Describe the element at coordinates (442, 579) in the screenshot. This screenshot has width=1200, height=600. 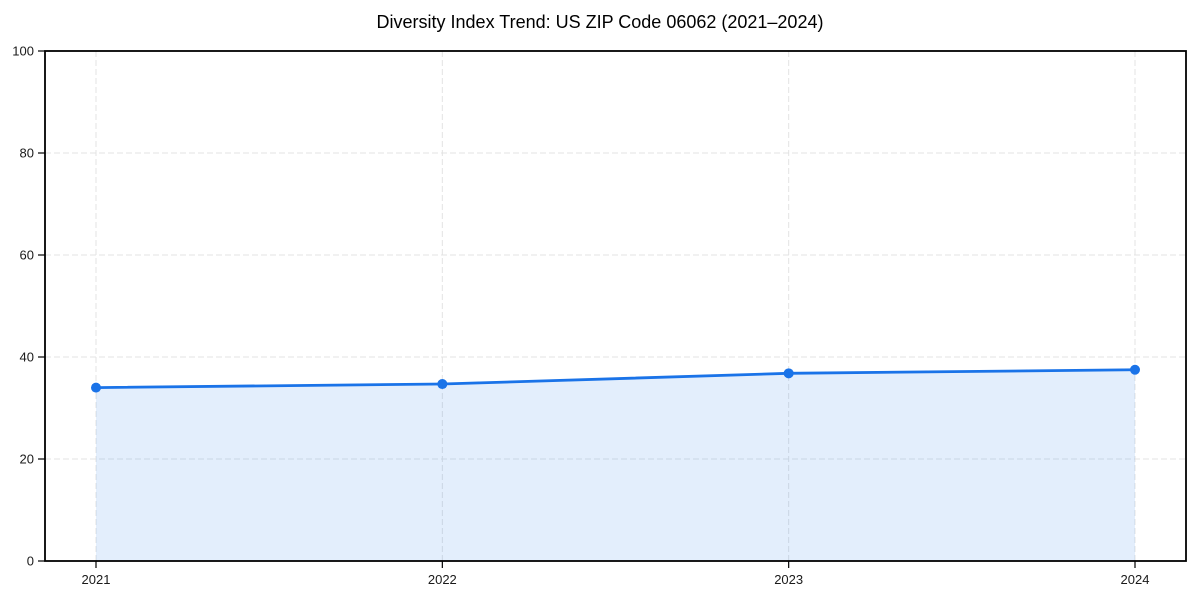
I see `x-tick-label: 2022` at that location.